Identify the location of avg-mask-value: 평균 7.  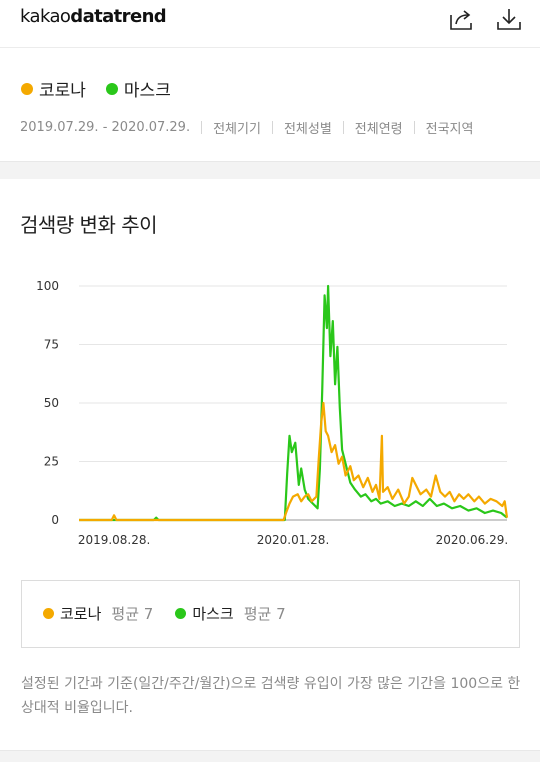
(264, 614).